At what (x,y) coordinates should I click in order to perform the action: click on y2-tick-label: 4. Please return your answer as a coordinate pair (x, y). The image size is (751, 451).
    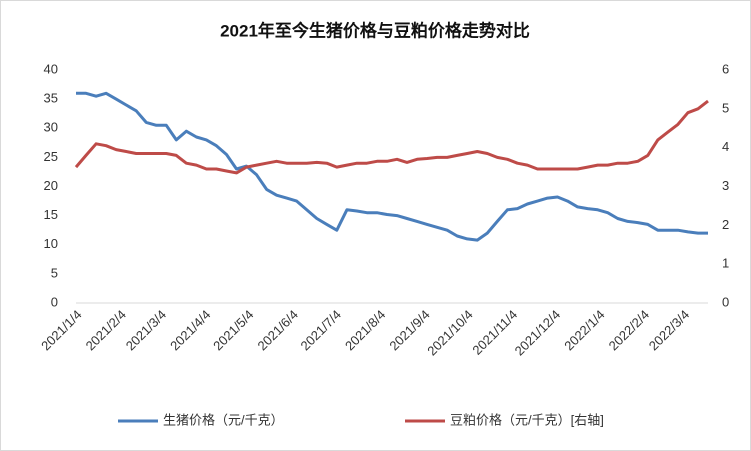
    Looking at the image, I should click on (725, 146).